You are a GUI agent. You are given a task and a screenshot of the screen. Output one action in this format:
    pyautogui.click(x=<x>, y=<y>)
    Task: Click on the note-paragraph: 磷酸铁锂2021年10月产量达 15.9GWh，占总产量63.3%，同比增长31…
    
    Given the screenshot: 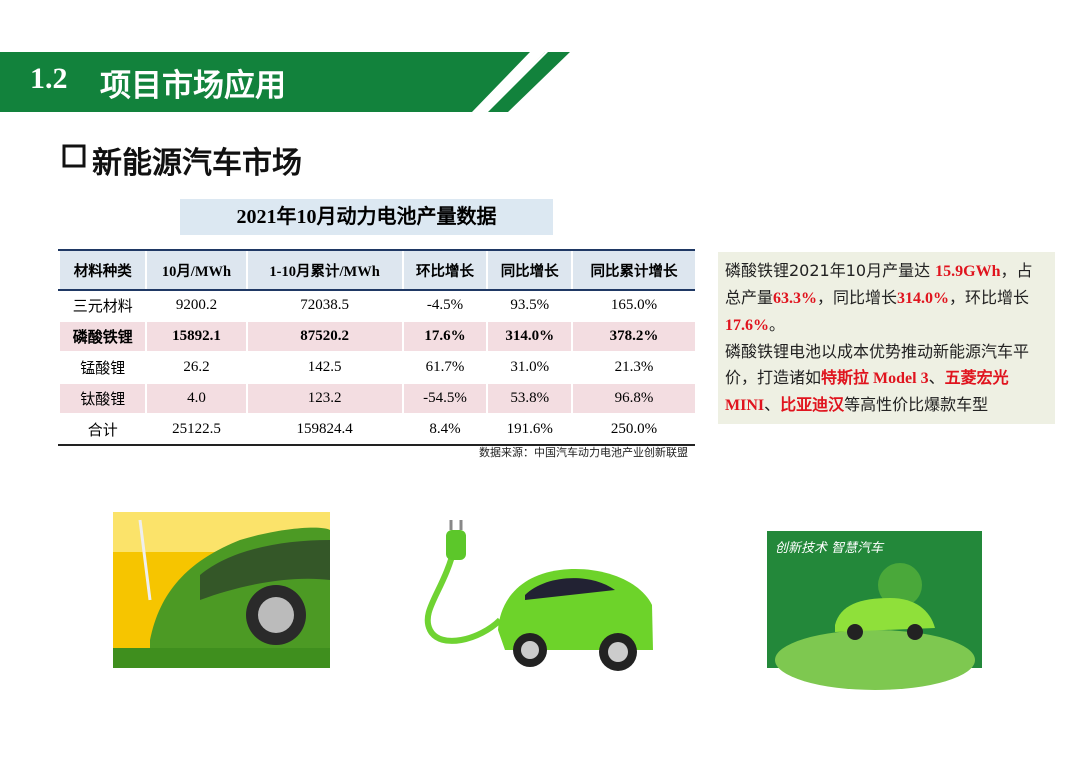 What is the action you would take?
    pyautogui.click(x=886, y=298)
    